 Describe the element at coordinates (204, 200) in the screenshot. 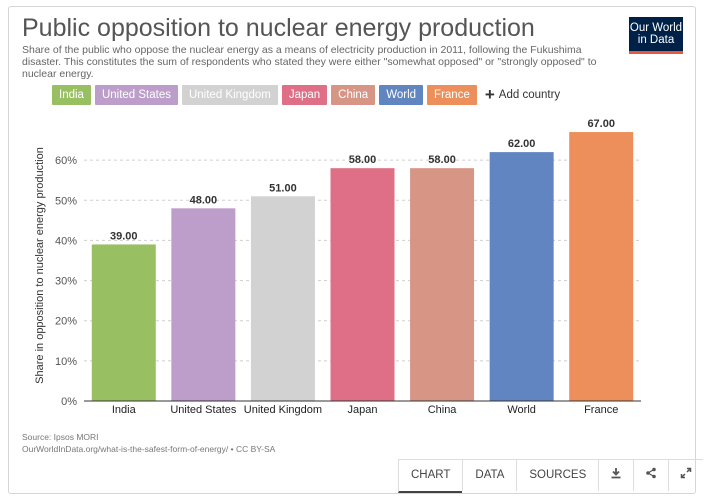

I see `bar-value-label: 48.00` at that location.